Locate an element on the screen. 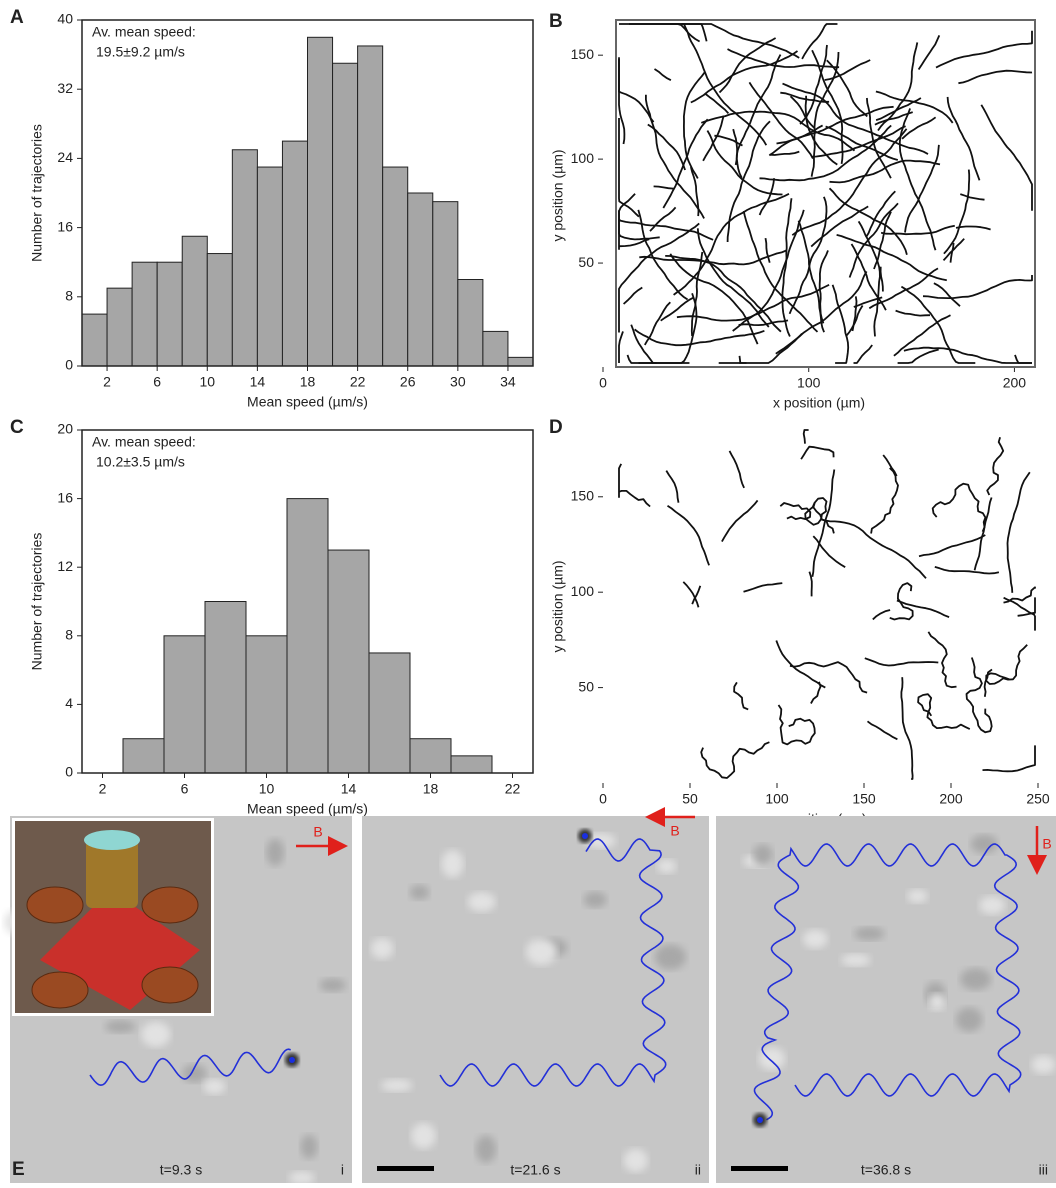  y-tick-label: 50 is located at coordinates (586, 262).